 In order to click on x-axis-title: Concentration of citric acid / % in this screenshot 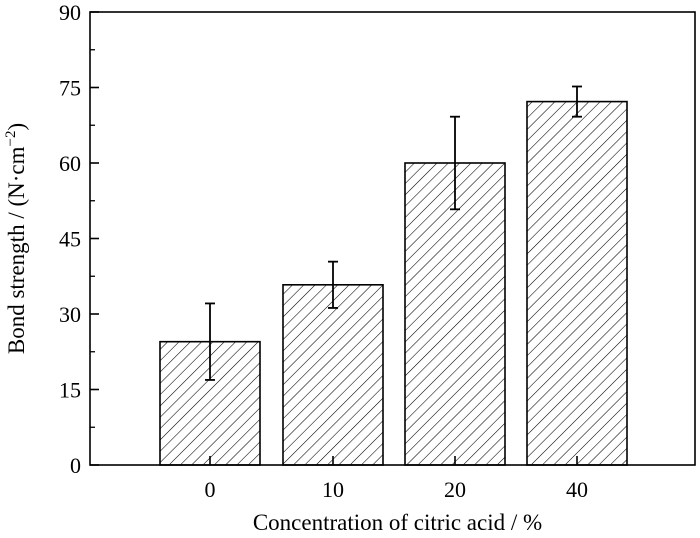, I will do `click(397, 522)`.